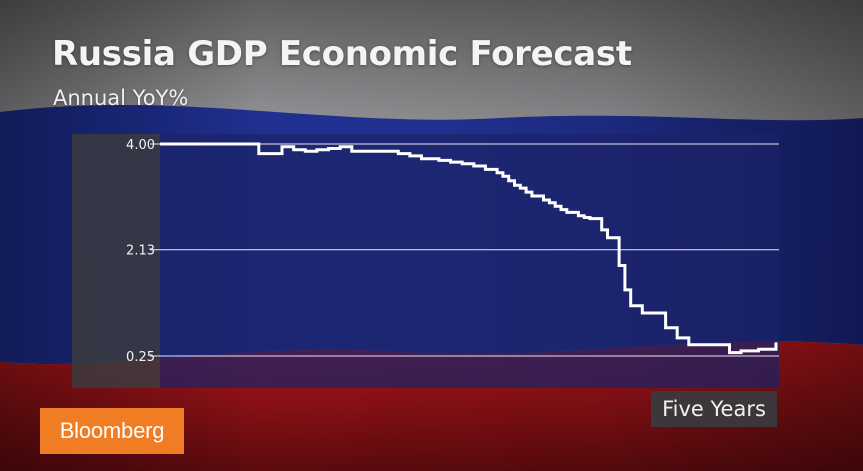 This screenshot has height=471, width=863. I want to click on y-tick-label-1: 2.13, so click(140, 251).